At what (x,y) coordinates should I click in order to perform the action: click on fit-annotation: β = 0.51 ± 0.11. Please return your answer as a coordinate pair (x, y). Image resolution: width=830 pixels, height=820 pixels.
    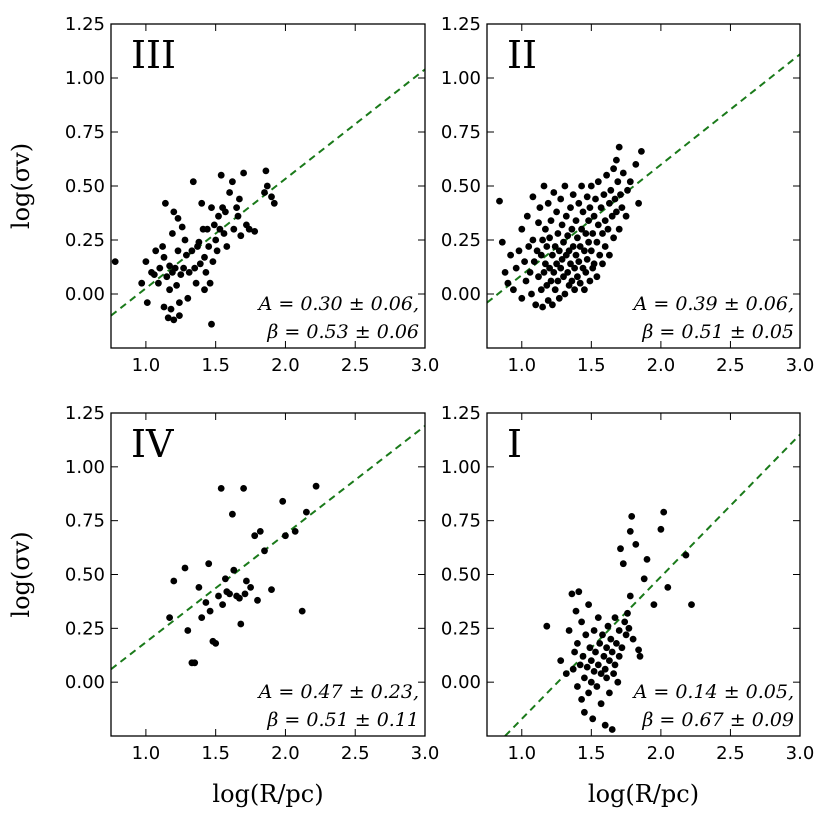
    Looking at the image, I should click on (342, 720).